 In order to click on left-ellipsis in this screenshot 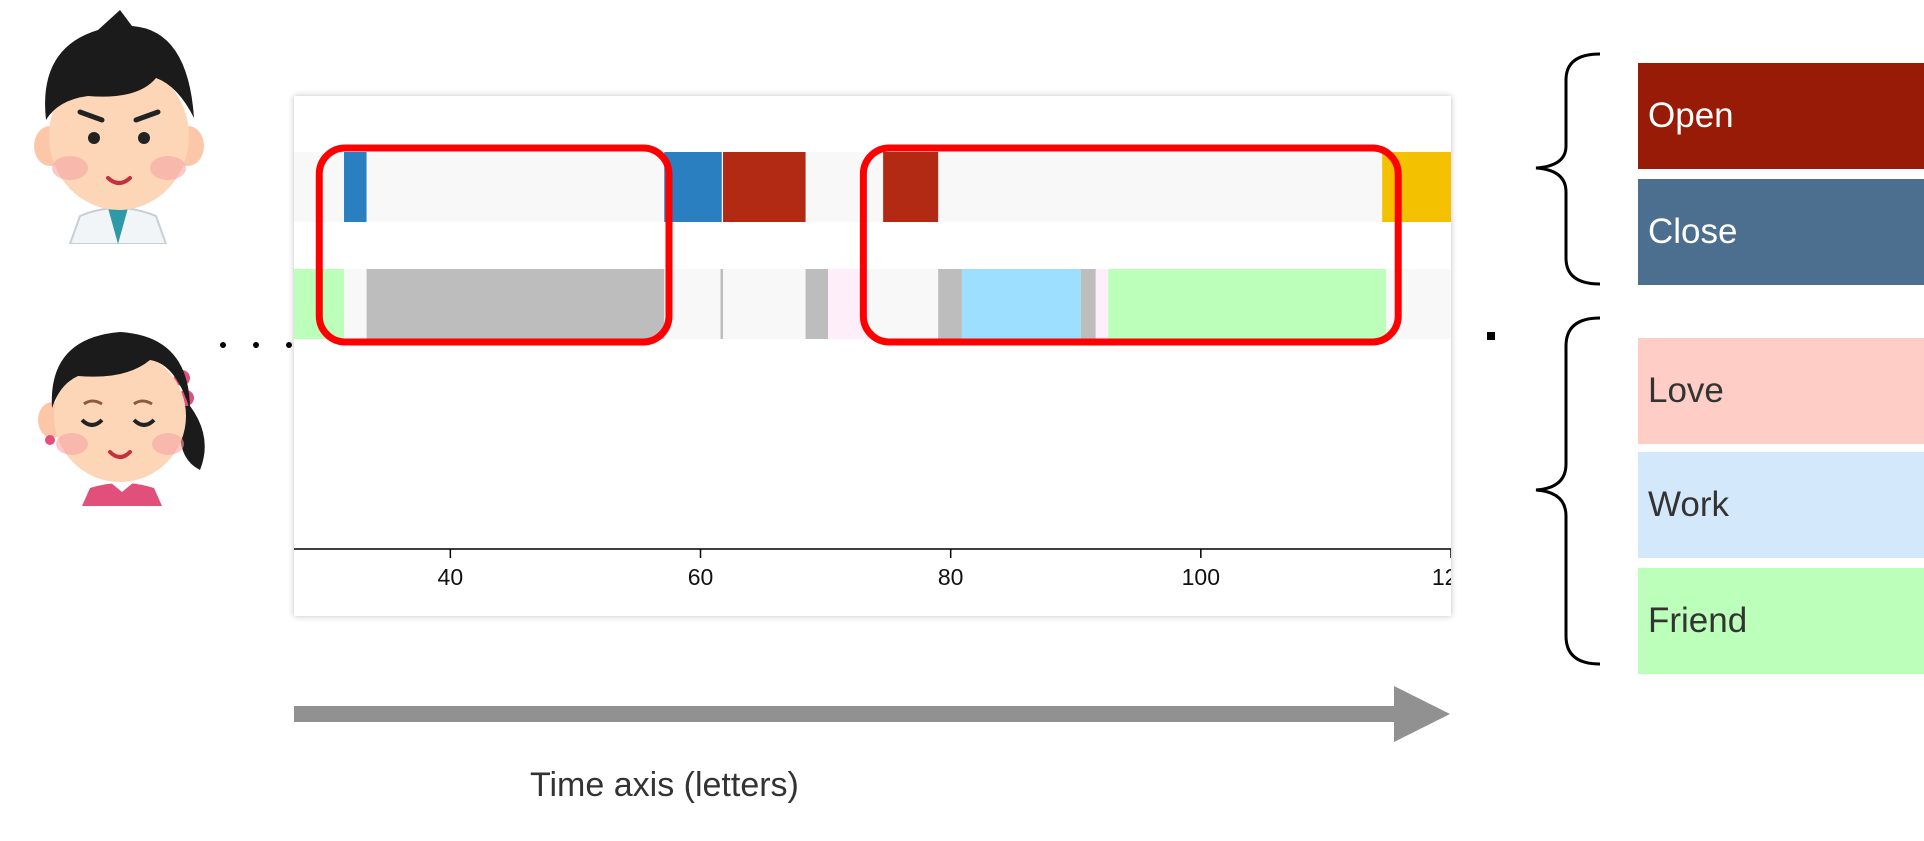, I will do `click(268, 347)`.